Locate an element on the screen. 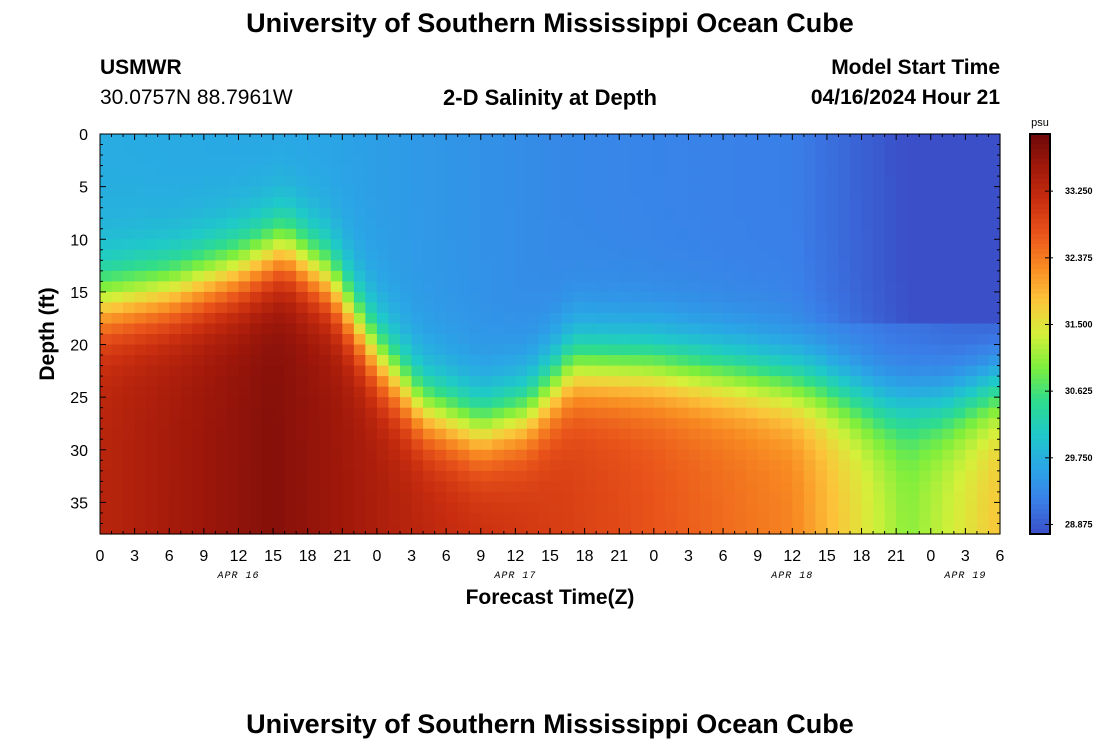  x-tick-label: 15 is located at coordinates (550, 556).